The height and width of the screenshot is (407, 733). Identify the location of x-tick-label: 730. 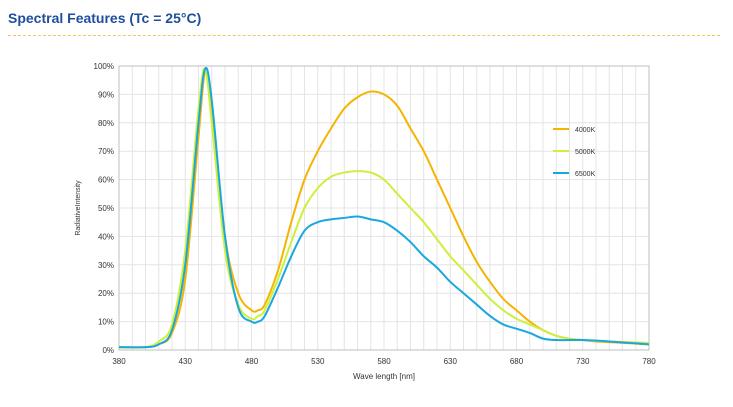
(583, 361).